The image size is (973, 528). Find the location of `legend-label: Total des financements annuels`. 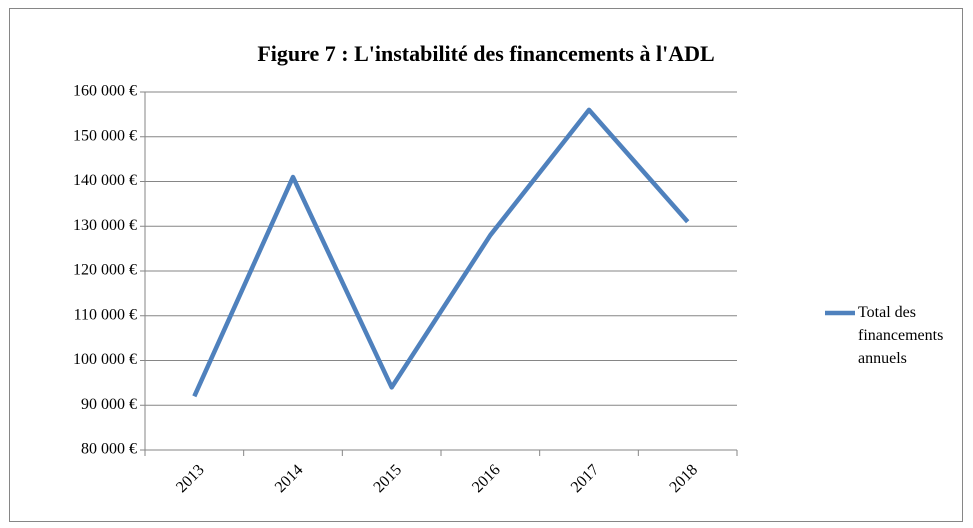

legend-label: Total des financements annuels is located at coordinates (901, 335).